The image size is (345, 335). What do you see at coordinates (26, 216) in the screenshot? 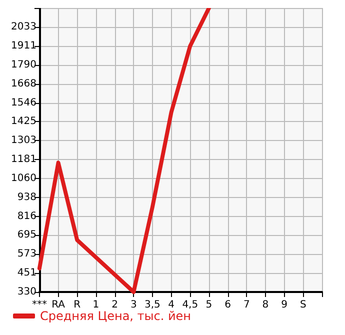
I see `y-tick-label: 816` at bounding box center [26, 216].